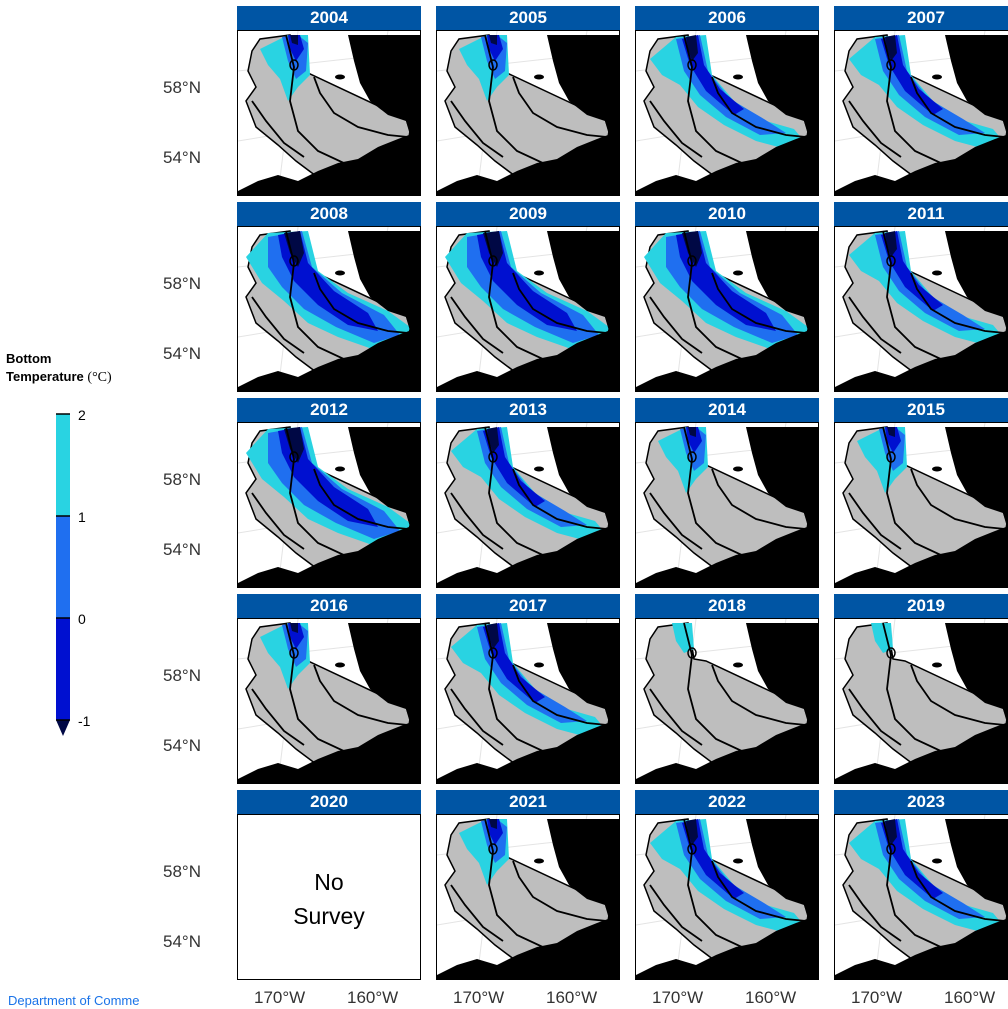 The image size is (1008, 1009). What do you see at coordinates (182, 675) in the screenshot?
I see `lat-label-58-row4: 58°N` at bounding box center [182, 675].